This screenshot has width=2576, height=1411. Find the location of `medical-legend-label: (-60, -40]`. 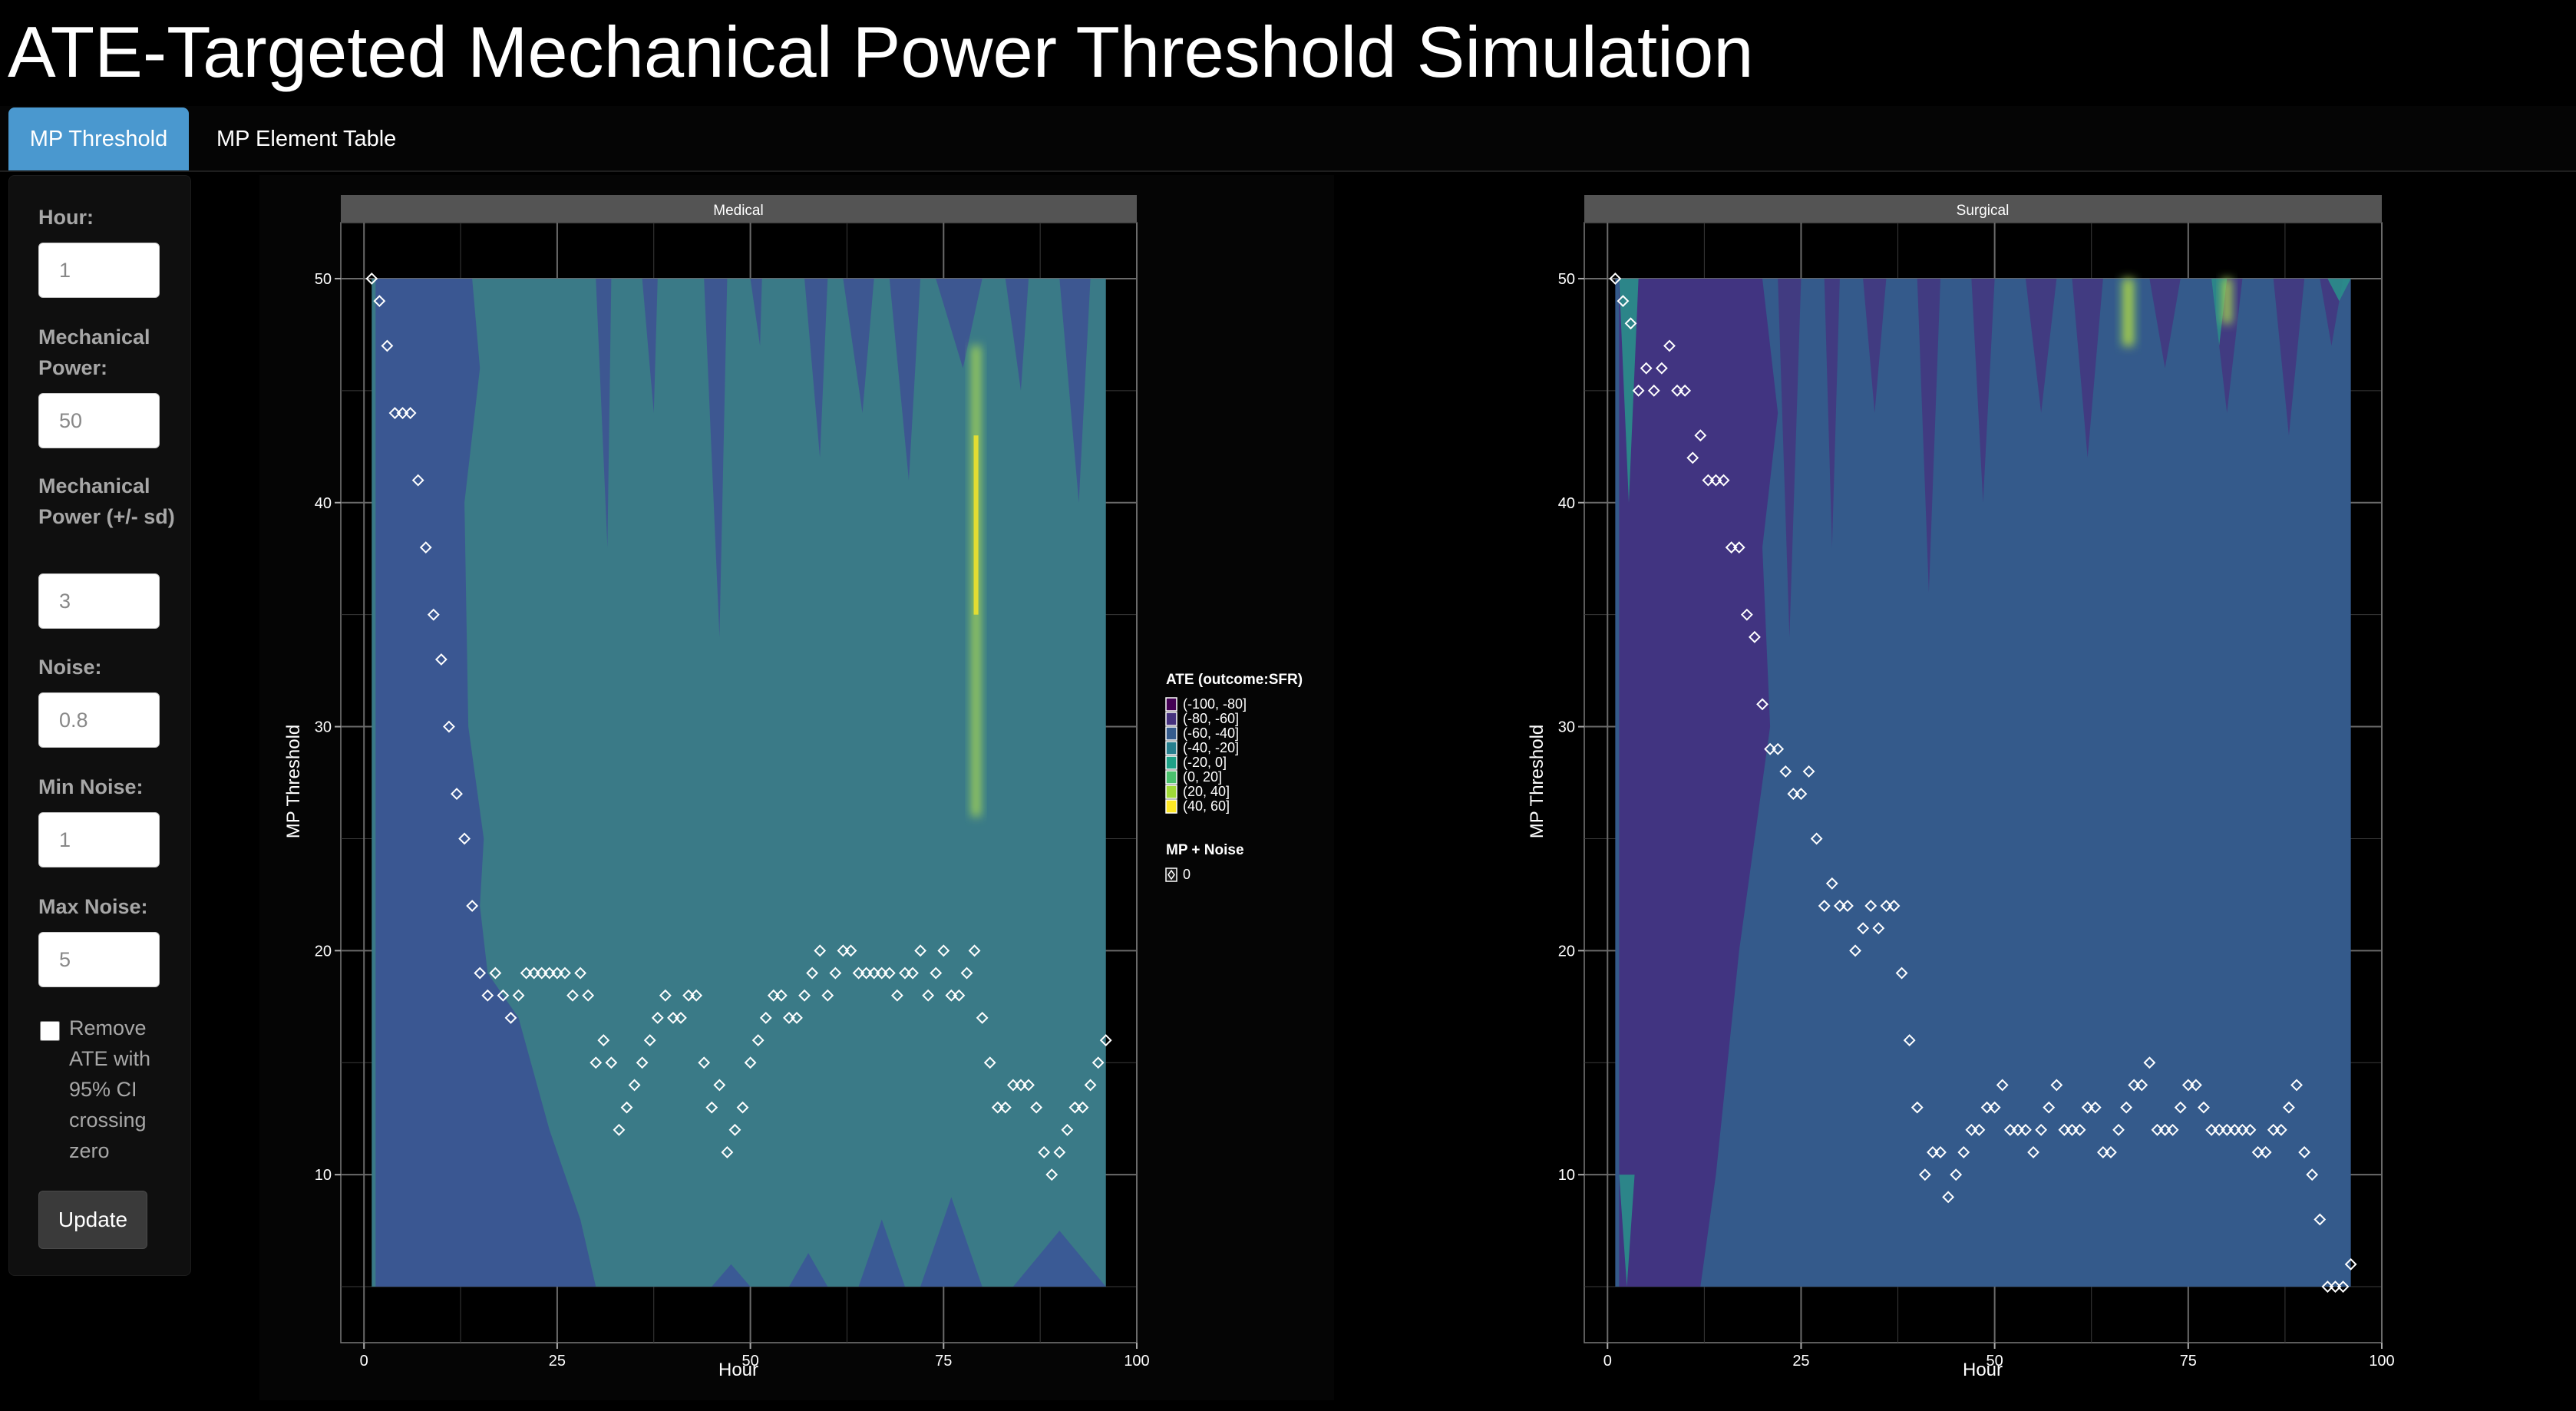

medical-legend-label: (-60, -40] is located at coordinates (1211, 733).